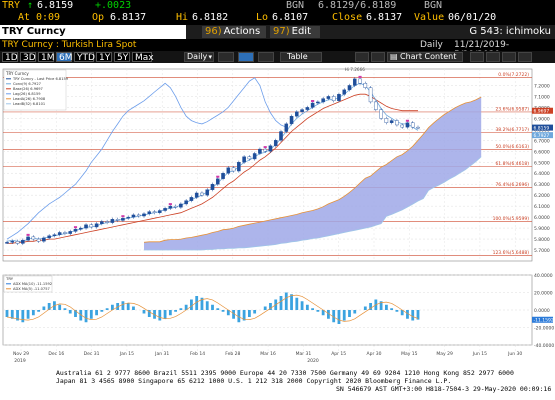  What do you see at coordinates (143, 57) in the screenshot?
I see `period-tab-max: Max` at bounding box center [143, 57].